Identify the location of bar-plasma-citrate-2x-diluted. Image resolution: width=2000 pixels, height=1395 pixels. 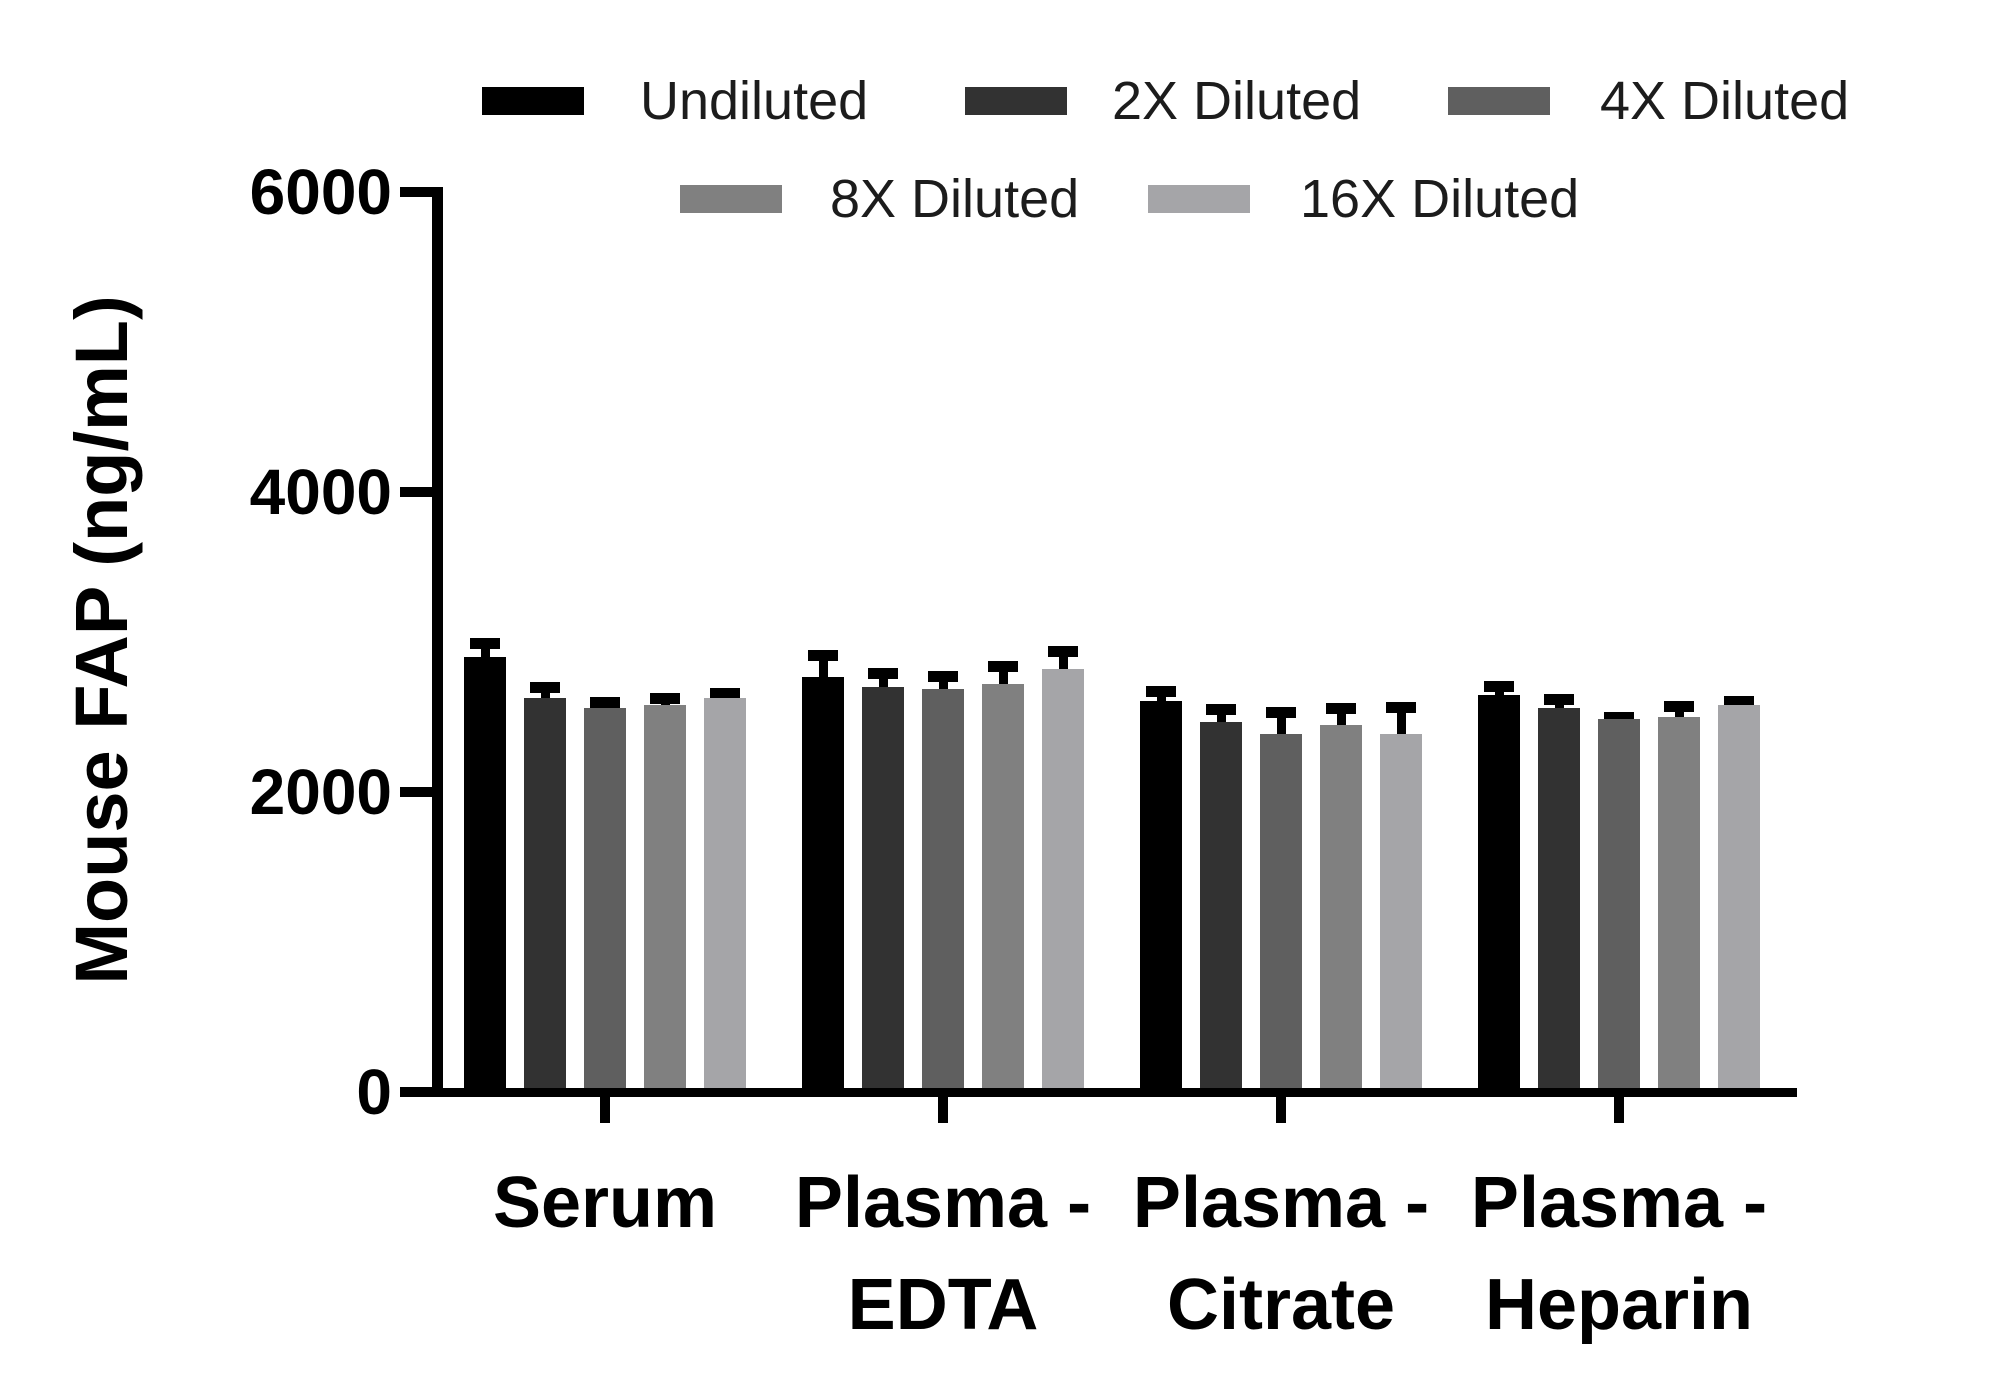
(1221, 906).